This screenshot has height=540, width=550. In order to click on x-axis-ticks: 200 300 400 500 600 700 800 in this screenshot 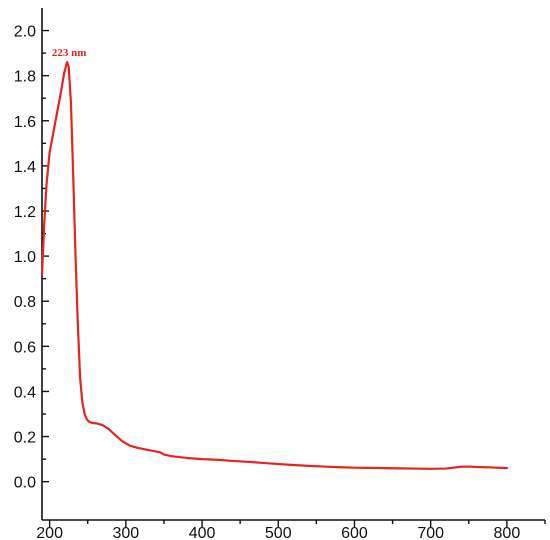, I will do `click(291, 530)`.